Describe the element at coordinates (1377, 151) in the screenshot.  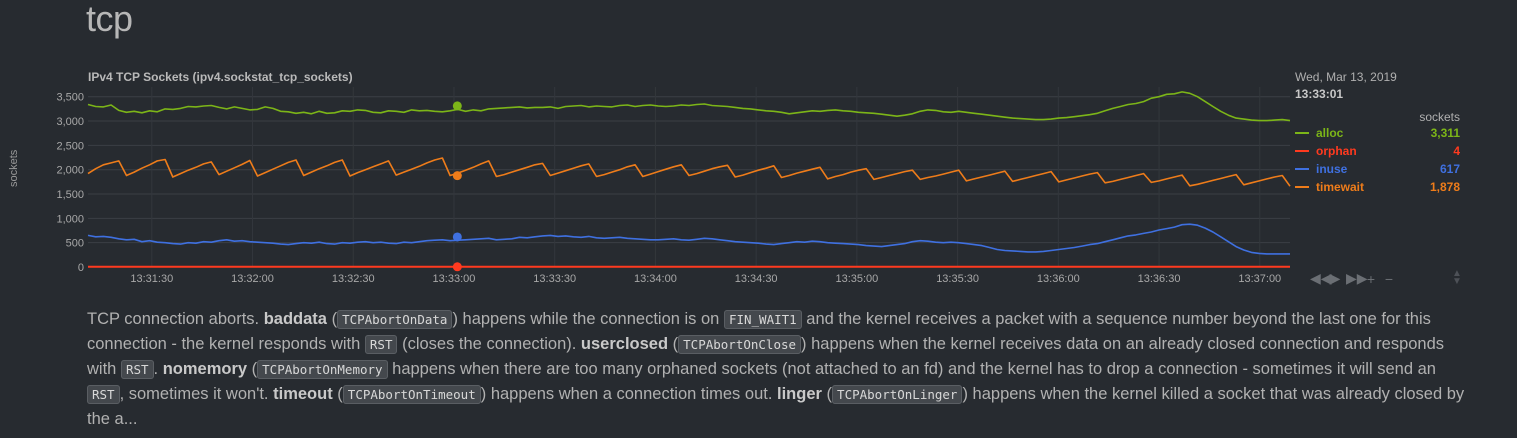
I see `legend-item-orphan: orphan 4` at that location.